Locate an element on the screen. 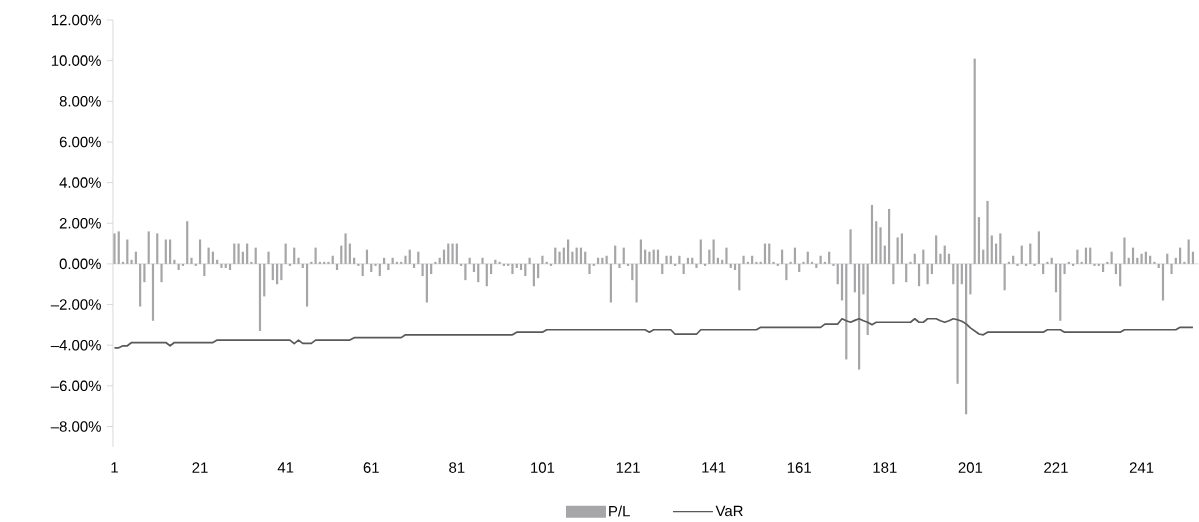  x-tick-label: 21 is located at coordinates (200, 467).